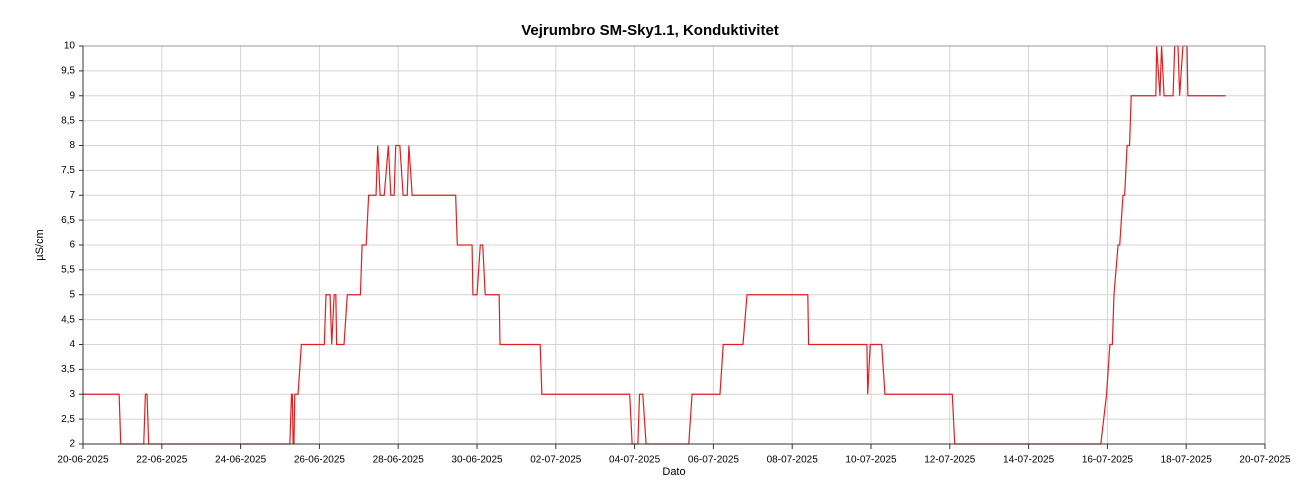 The image size is (1300, 500). Describe the element at coordinates (68, 120) in the screenshot. I see `y-tick-label: 8,5` at that location.